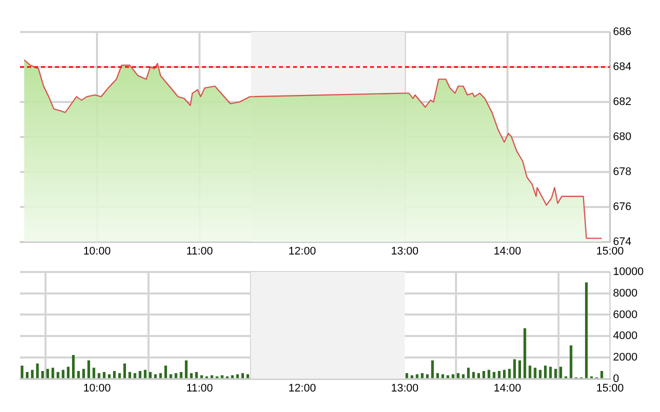  Describe the element at coordinates (622, 242) in the screenshot. I see `y-tick-label: 674` at that location.